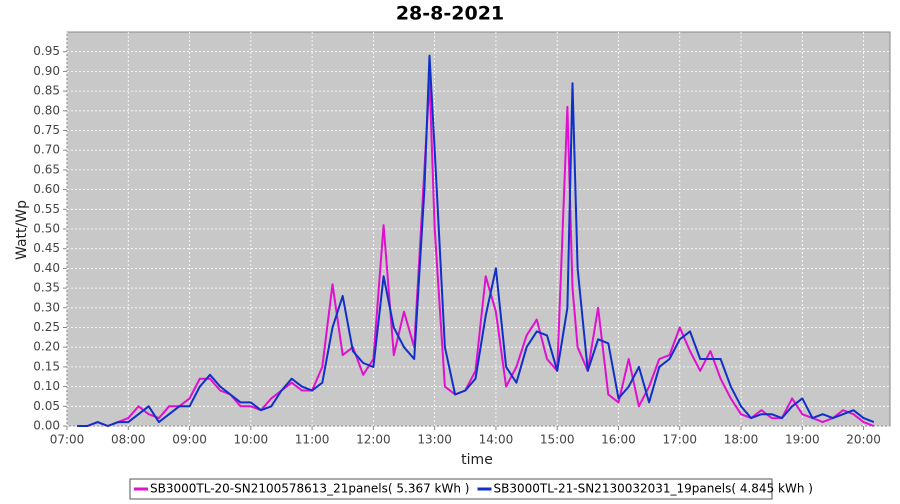 This screenshot has width=900, height=504. I want to click on x-tick-label: 18:00, so click(741, 440).